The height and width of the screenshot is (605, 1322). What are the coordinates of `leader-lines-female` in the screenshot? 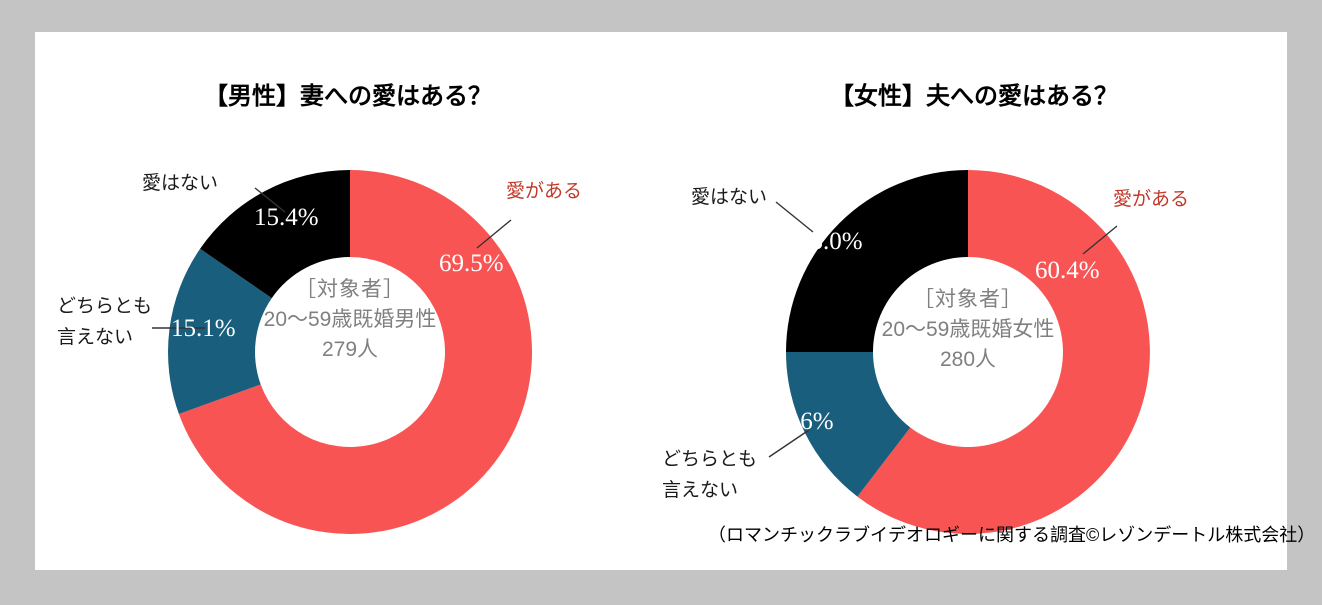 It's located at (943, 329).